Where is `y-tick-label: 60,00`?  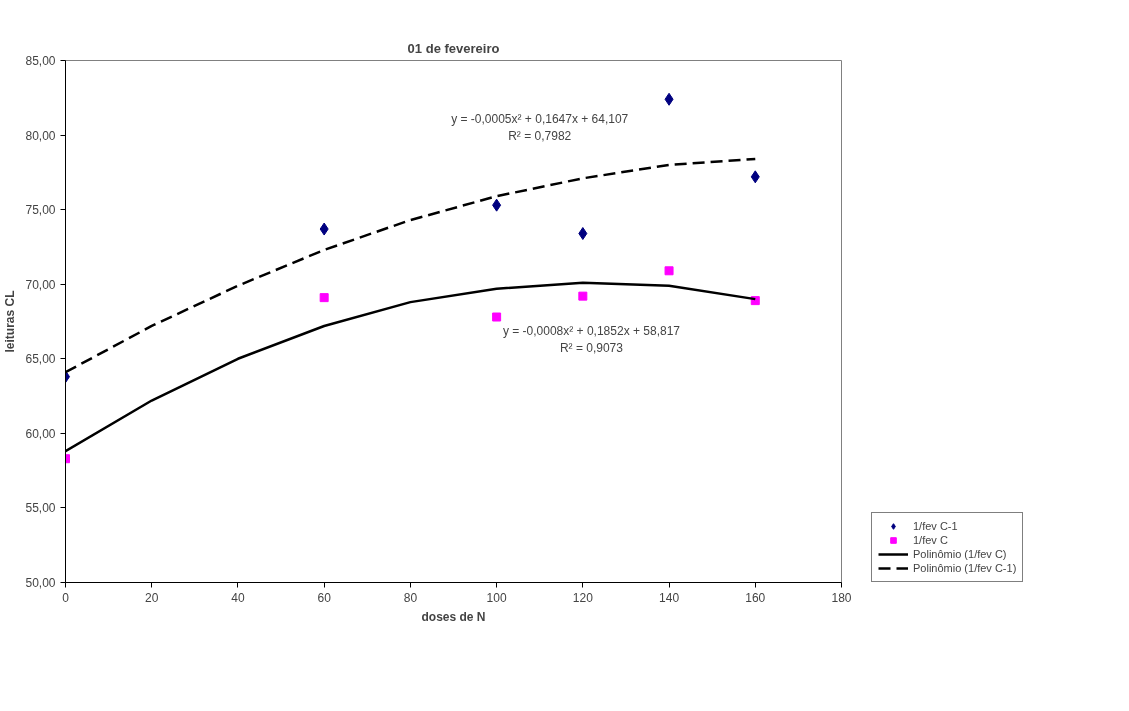 y-tick-label: 60,00 is located at coordinates (40, 433).